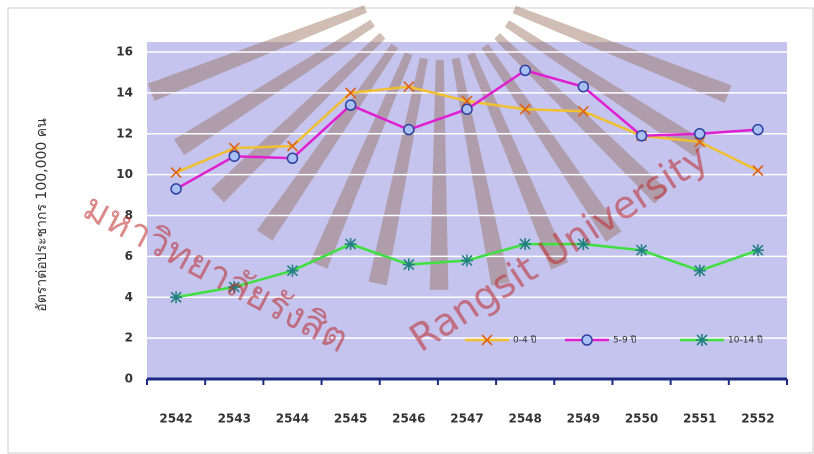 The height and width of the screenshot is (454, 814). Describe the element at coordinates (745, 340) in the screenshot. I see `legend-label: 10-14 ปี` at that location.